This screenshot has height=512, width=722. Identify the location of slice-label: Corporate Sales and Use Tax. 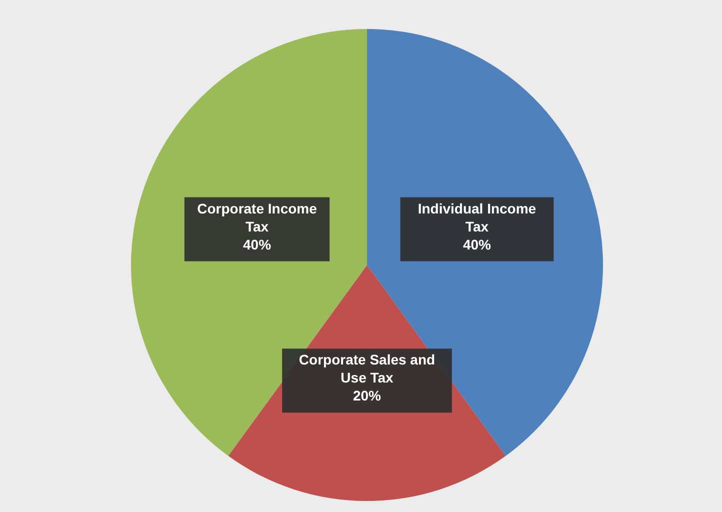
(367, 369).